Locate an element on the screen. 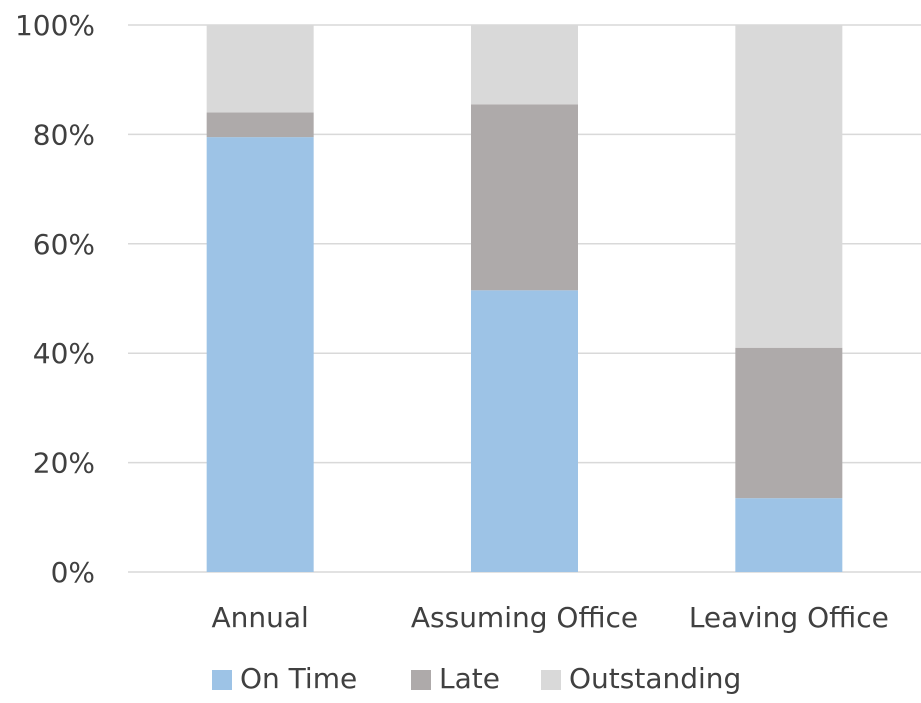 This screenshot has width=921, height=703. legend-swatch-on-time is located at coordinates (222, 680).